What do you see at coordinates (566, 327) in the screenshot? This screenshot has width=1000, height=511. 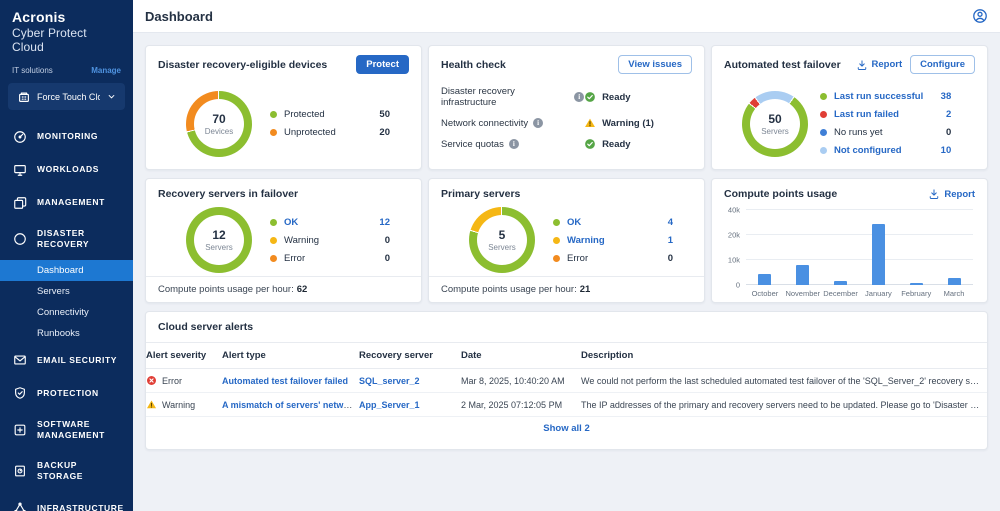 I see `alerts-title: Cloud server alerts` at bounding box center [566, 327].